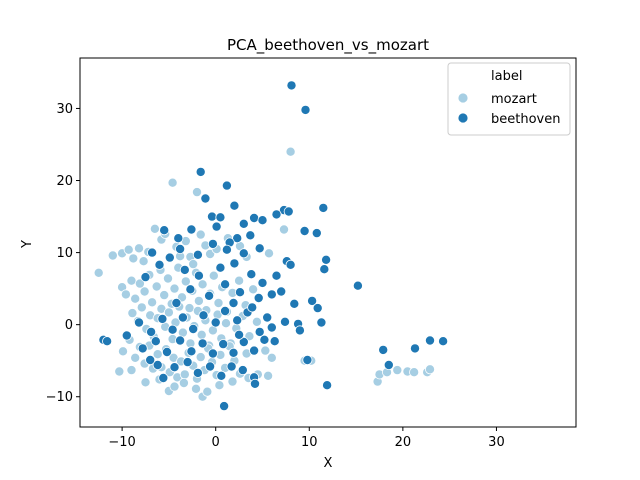 The height and width of the screenshot is (480, 640). What do you see at coordinates (64, 181) in the screenshot?
I see `y-tick-label-20: 20` at bounding box center [64, 181].